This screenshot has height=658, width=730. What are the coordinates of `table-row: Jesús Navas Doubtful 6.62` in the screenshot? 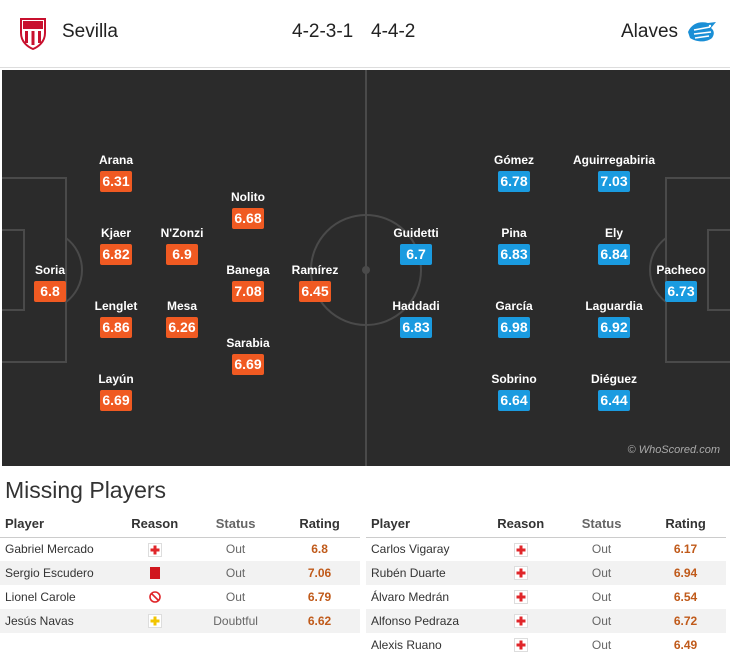 It's located at (180, 621).